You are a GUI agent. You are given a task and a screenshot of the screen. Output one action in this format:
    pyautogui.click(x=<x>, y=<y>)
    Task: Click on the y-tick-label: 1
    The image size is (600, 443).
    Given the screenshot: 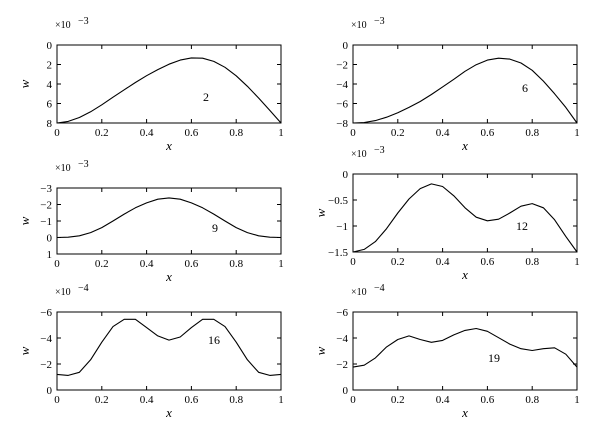 What is the action you would take?
    pyautogui.click(x=50, y=255)
    